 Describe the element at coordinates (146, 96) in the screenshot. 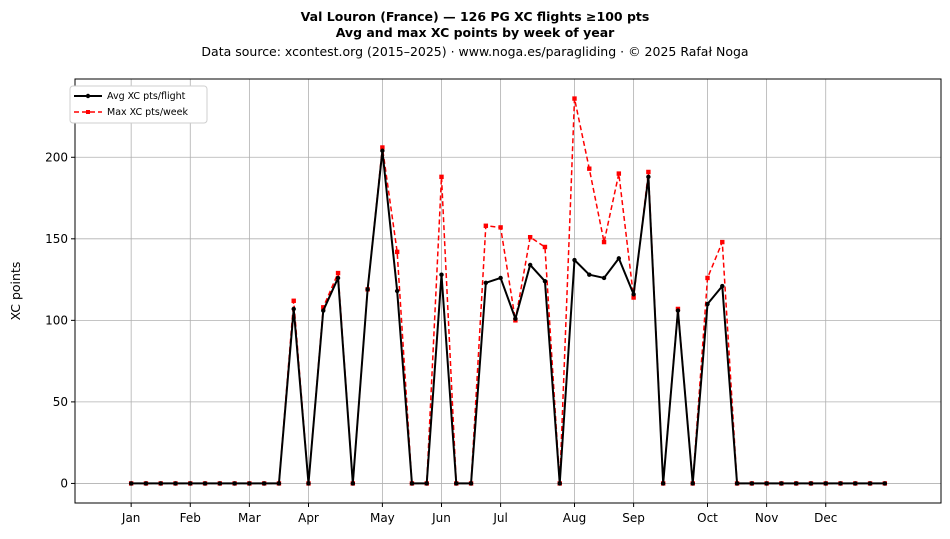

I see `legend-avg-label: Avg XC pts/flight` at that location.